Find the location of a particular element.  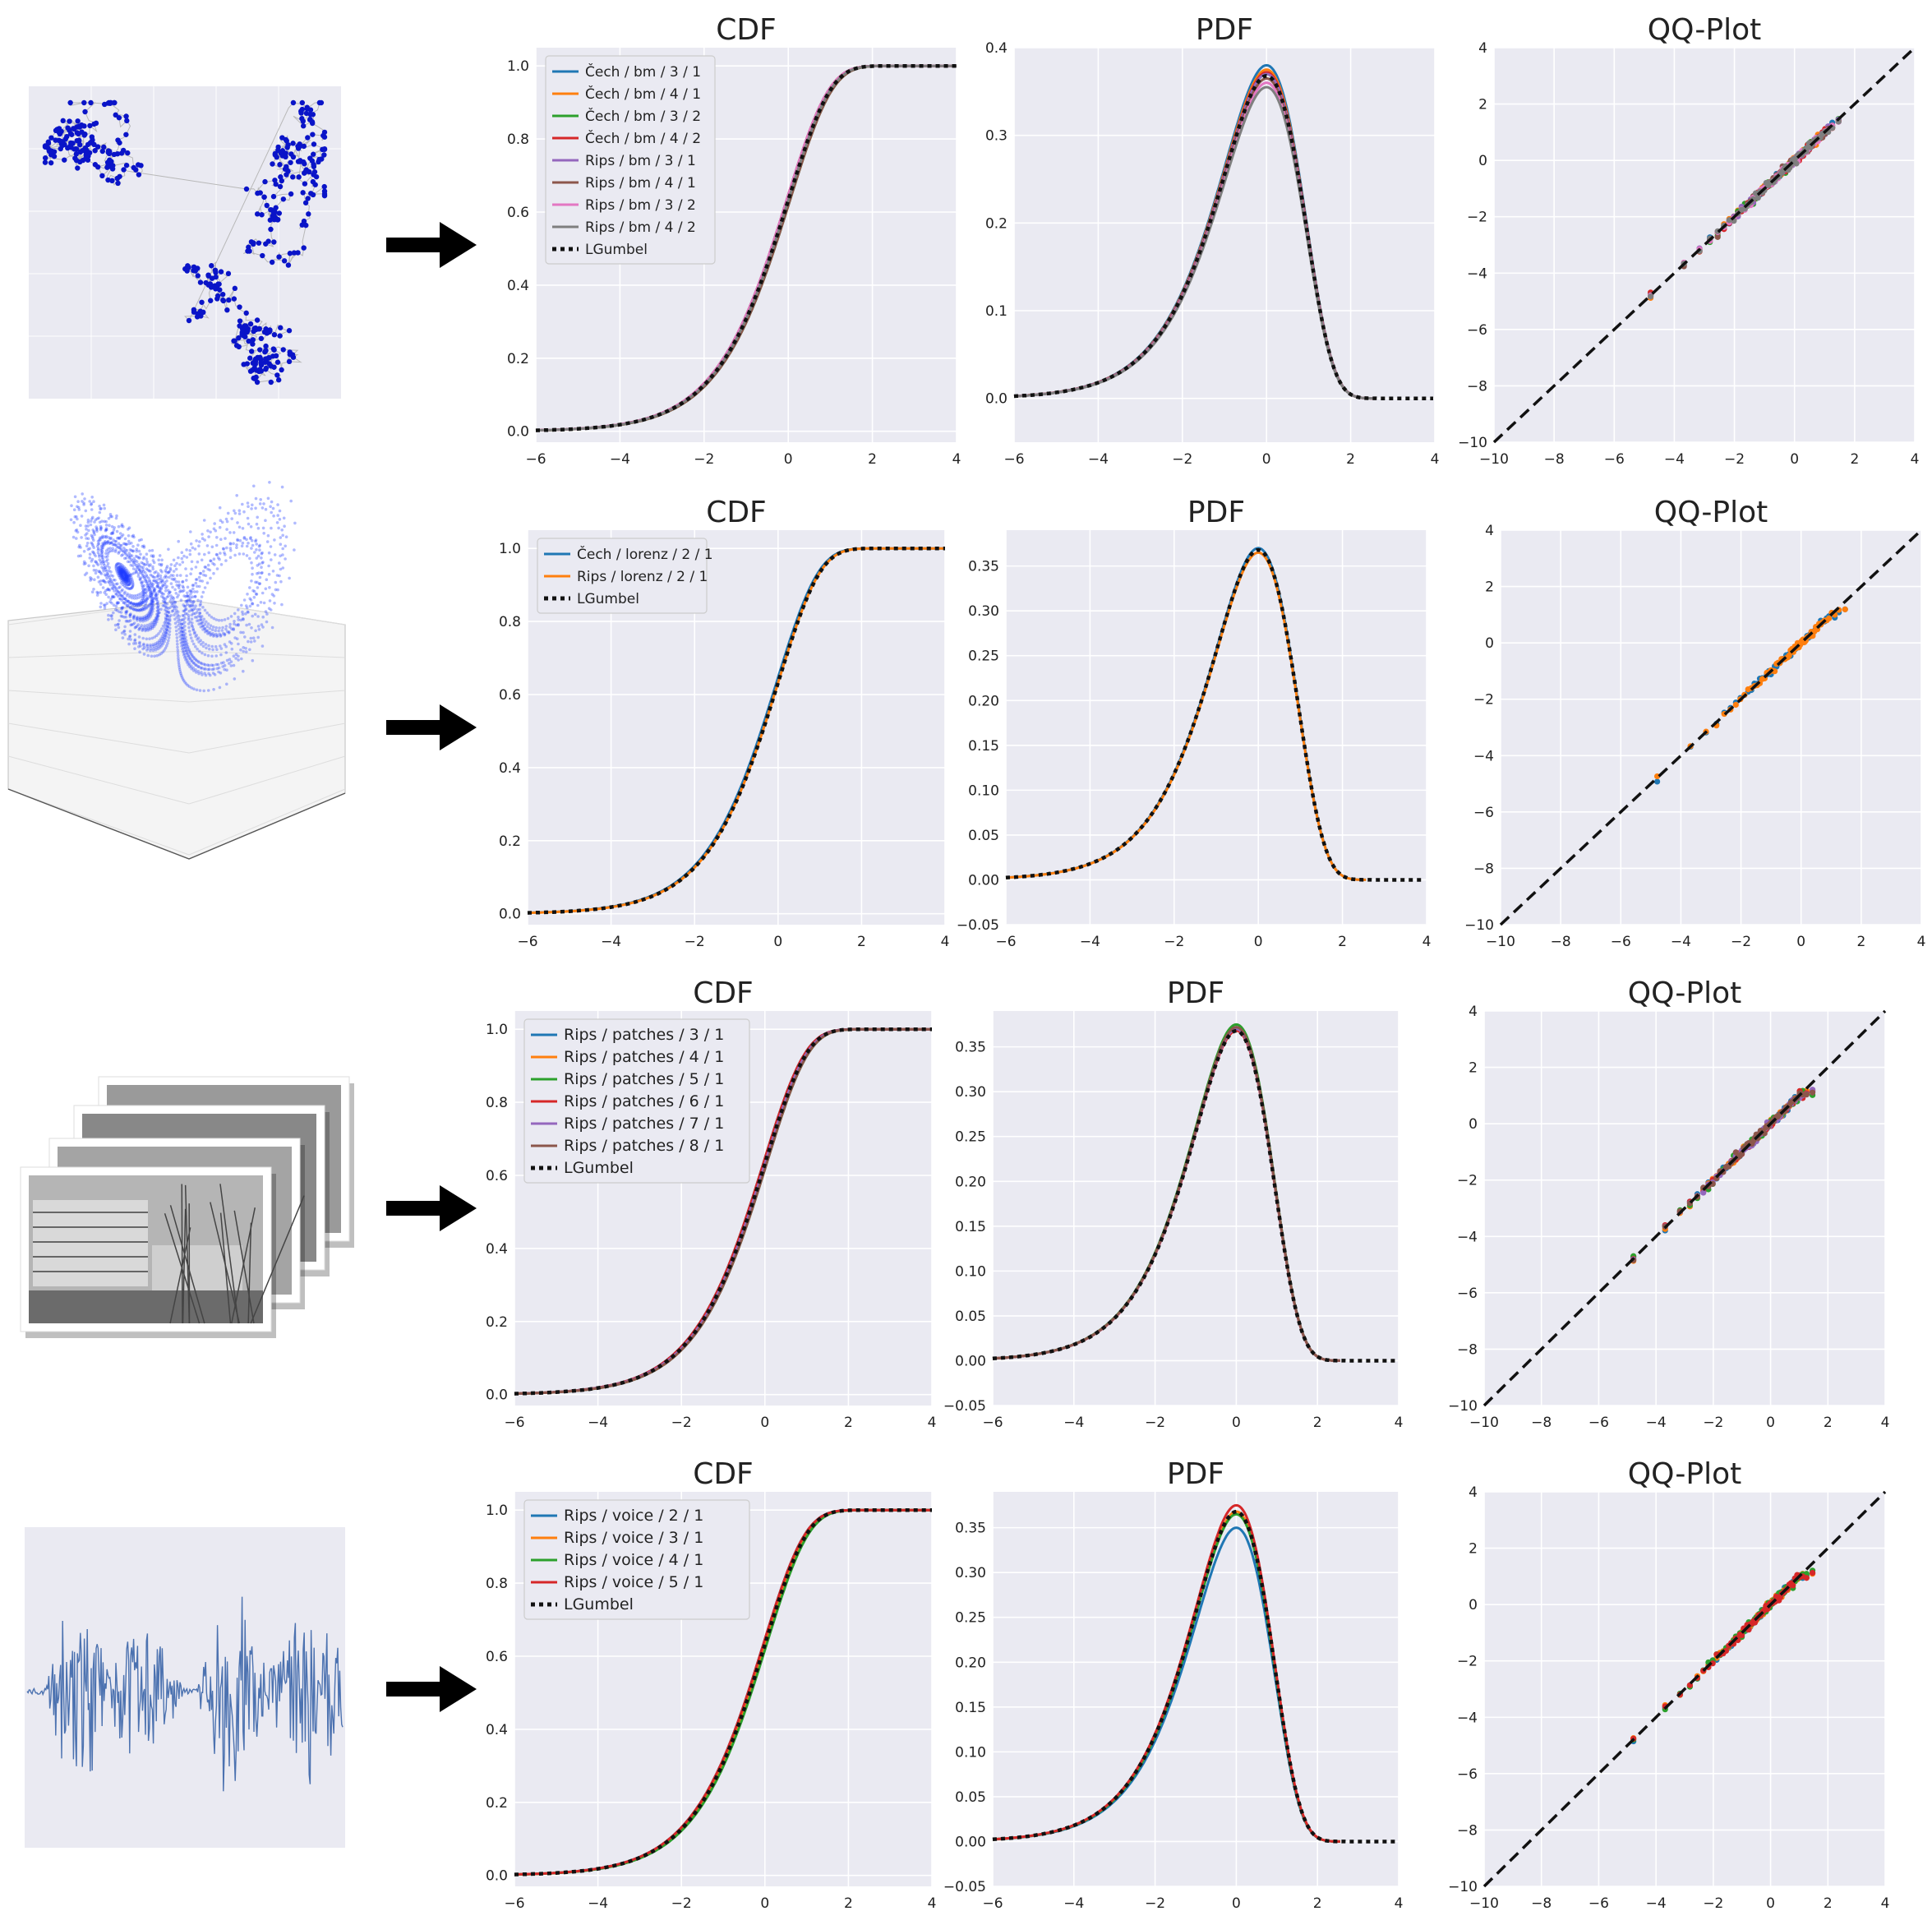

pdf-xtick-label: 2 is located at coordinates (1318, 1903).